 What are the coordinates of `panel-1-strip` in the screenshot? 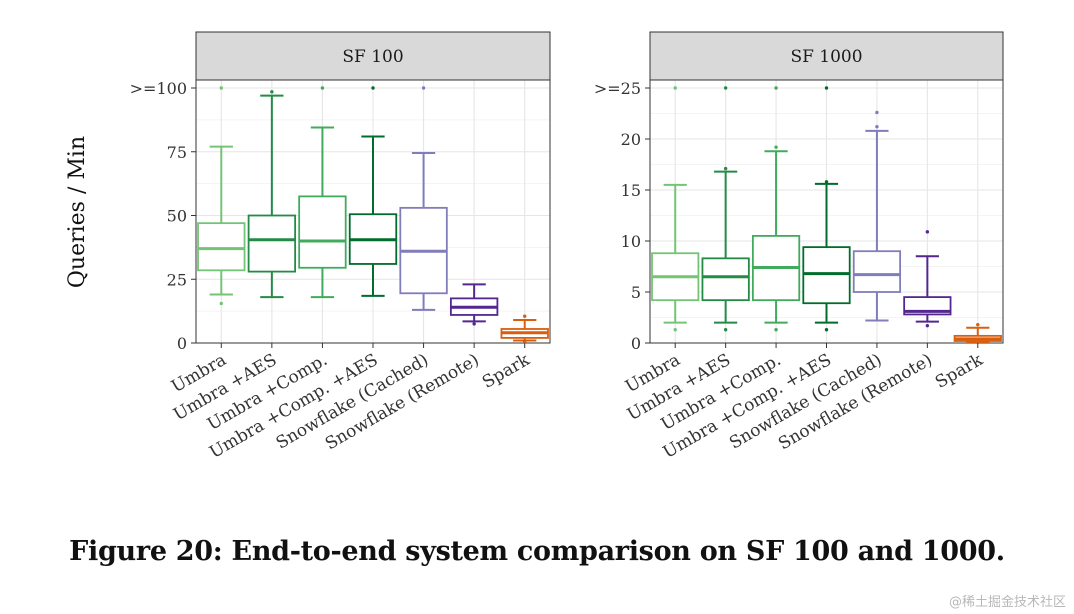 It's located at (373, 56).